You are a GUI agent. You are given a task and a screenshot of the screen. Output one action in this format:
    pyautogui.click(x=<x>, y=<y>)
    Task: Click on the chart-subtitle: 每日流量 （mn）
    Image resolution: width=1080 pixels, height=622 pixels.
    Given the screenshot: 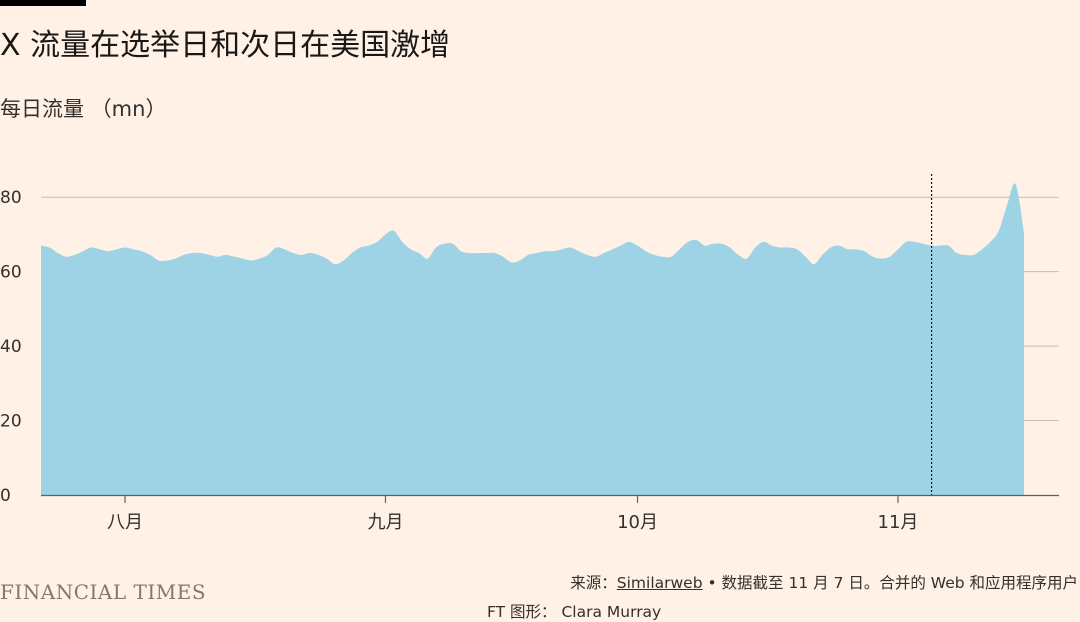 What is the action you would take?
    pyautogui.click(x=83, y=109)
    